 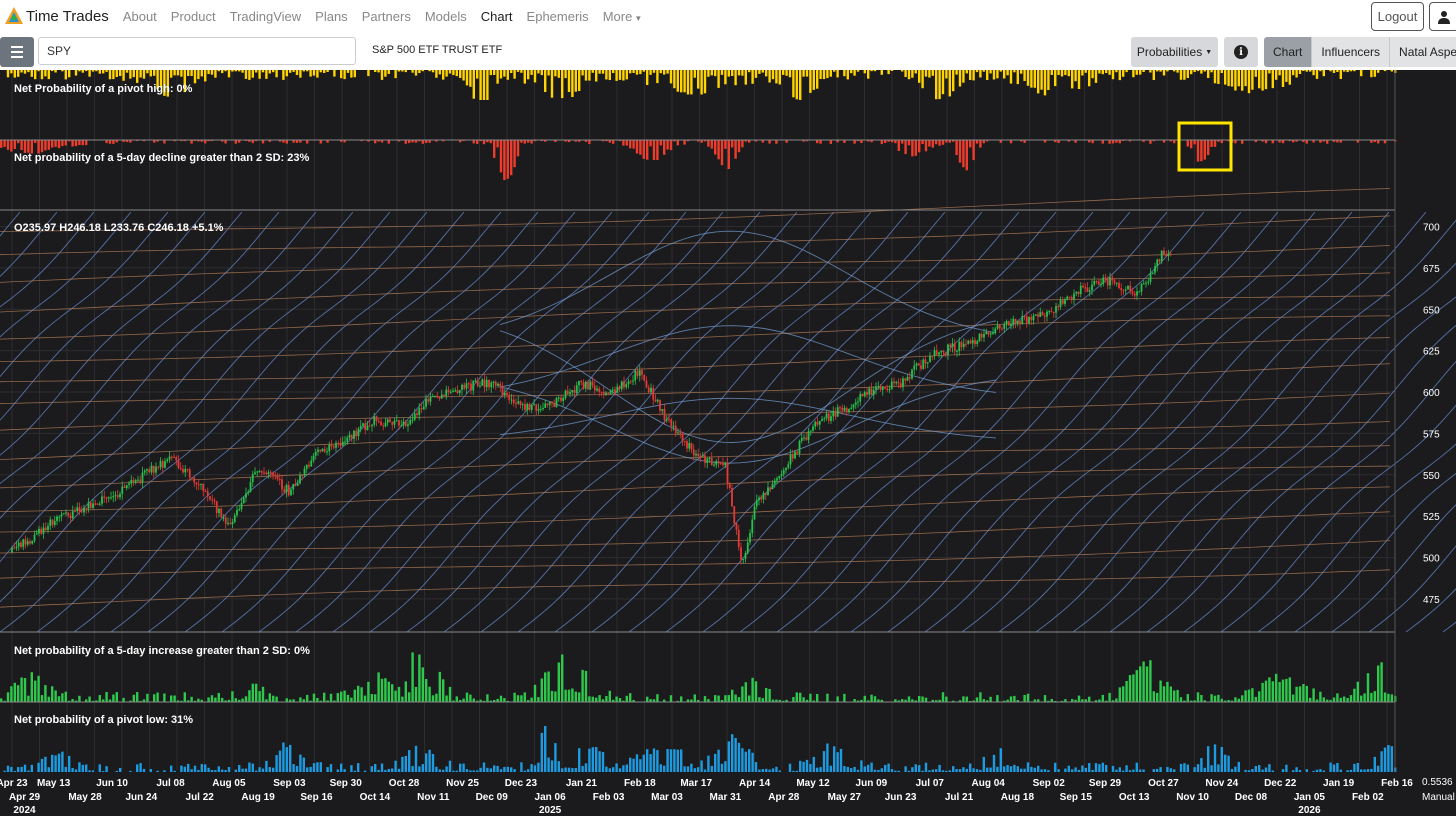 I want to click on nav-models: Models, so click(x=445, y=16).